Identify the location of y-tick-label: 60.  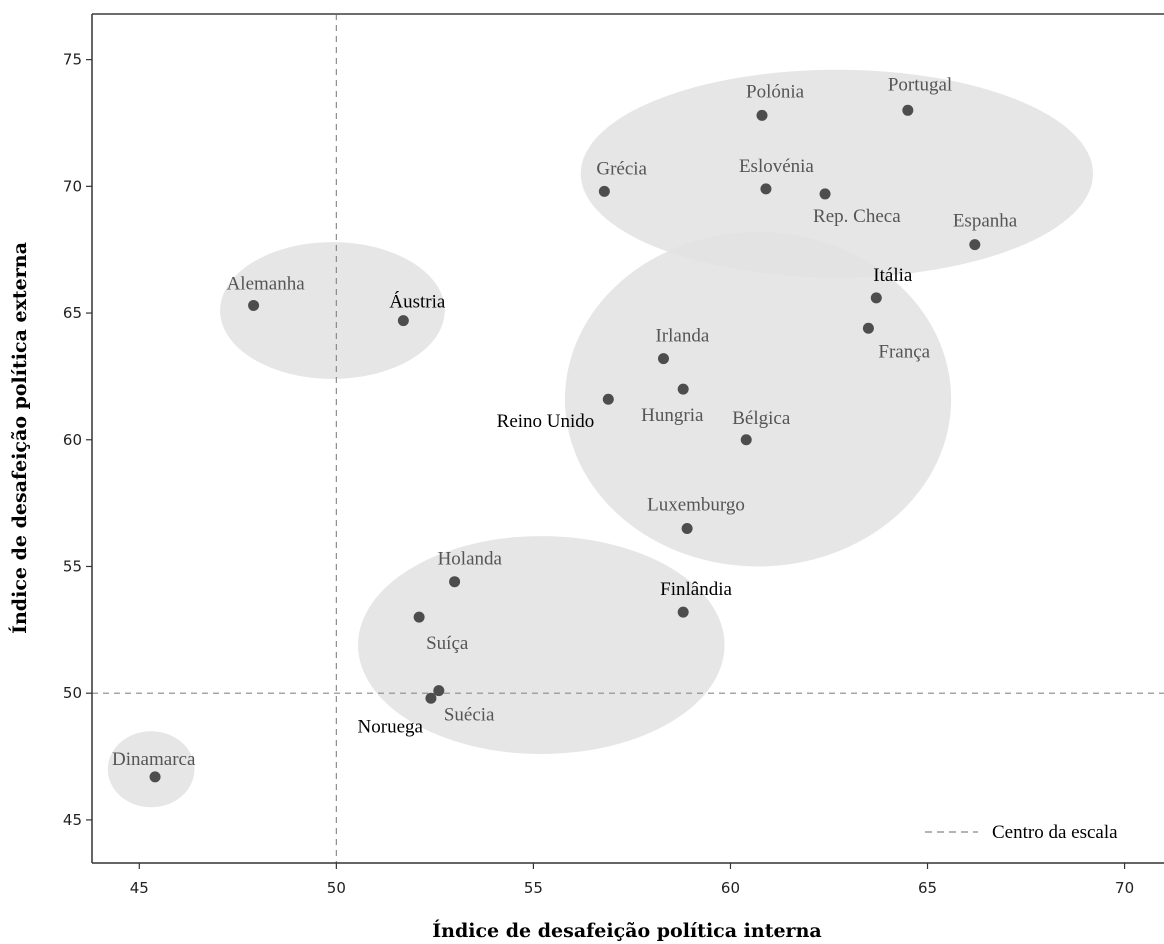
(72, 440).